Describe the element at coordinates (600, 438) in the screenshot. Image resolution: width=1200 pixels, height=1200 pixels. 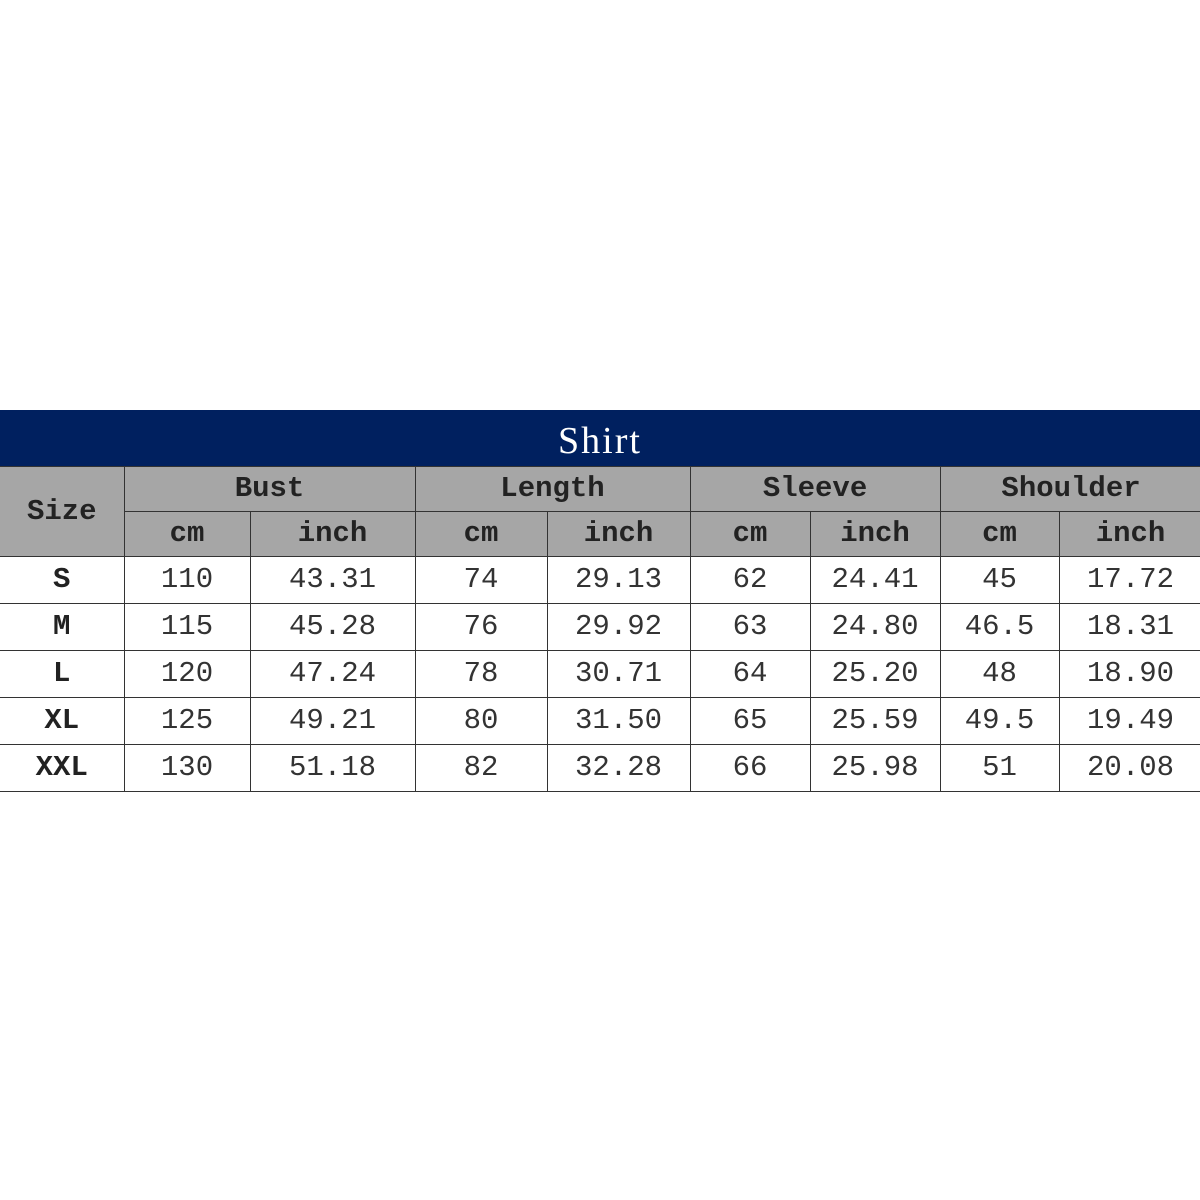
I see `table-title: Shirt` at that location.